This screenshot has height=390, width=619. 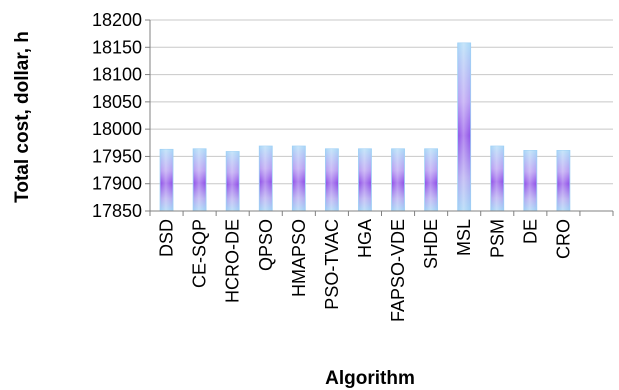 What do you see at coordinates (167, 238) in the screenshot?
I see `x-tick-label: DSD` at bounding box center [167, 238].